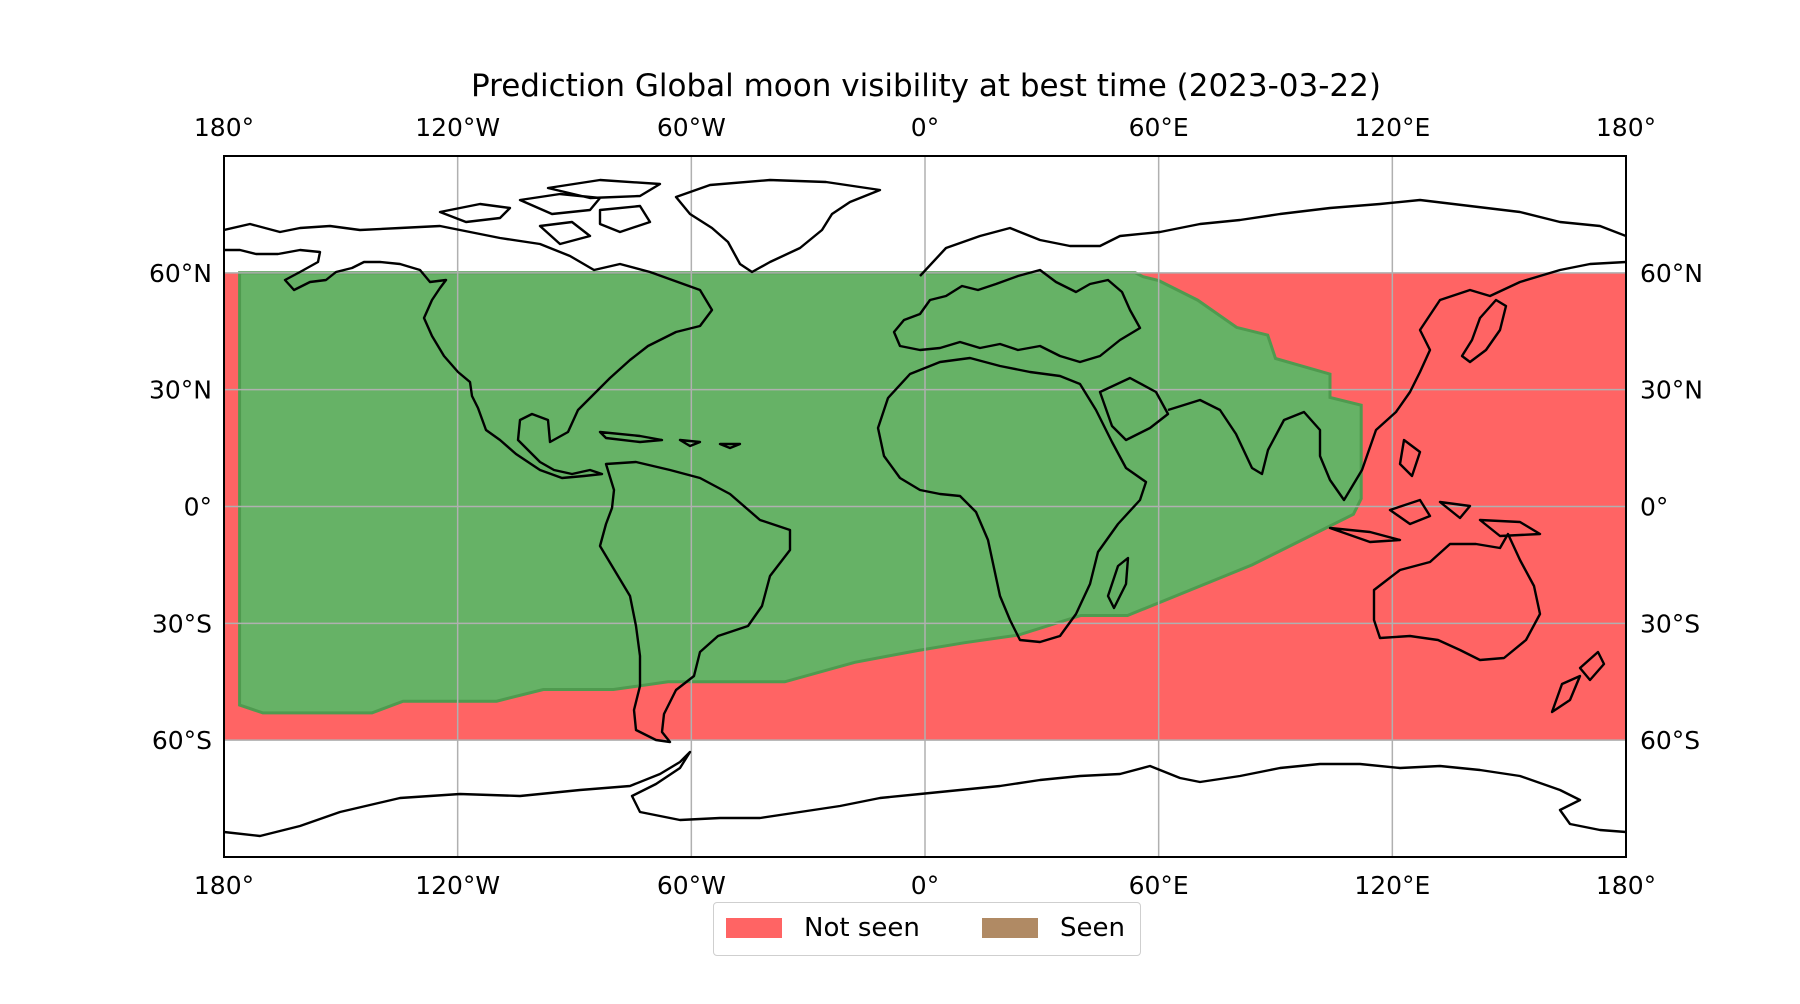 The height and width of the screenshot is (1004, 1800). What do you see at coordinates (1484, 331) in the screenshot?
I see `japan-coast` at bounding box center [1484, 331].